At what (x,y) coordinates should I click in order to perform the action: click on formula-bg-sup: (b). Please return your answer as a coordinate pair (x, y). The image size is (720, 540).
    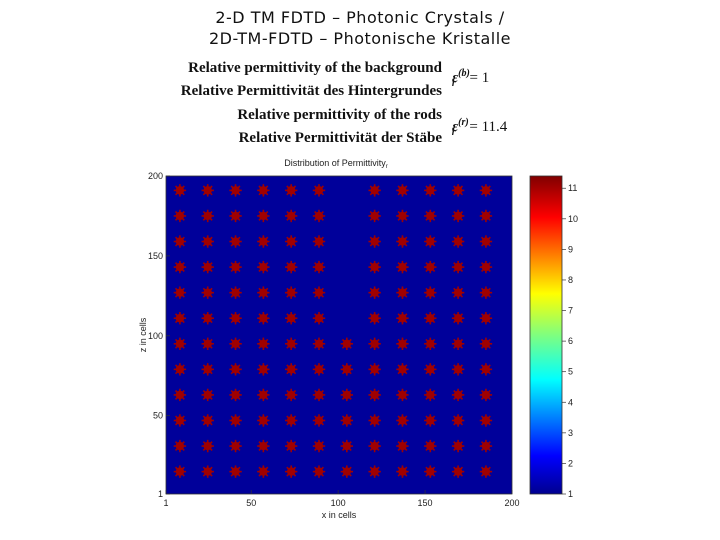
    Looking at the image, I should click on (464, 73).